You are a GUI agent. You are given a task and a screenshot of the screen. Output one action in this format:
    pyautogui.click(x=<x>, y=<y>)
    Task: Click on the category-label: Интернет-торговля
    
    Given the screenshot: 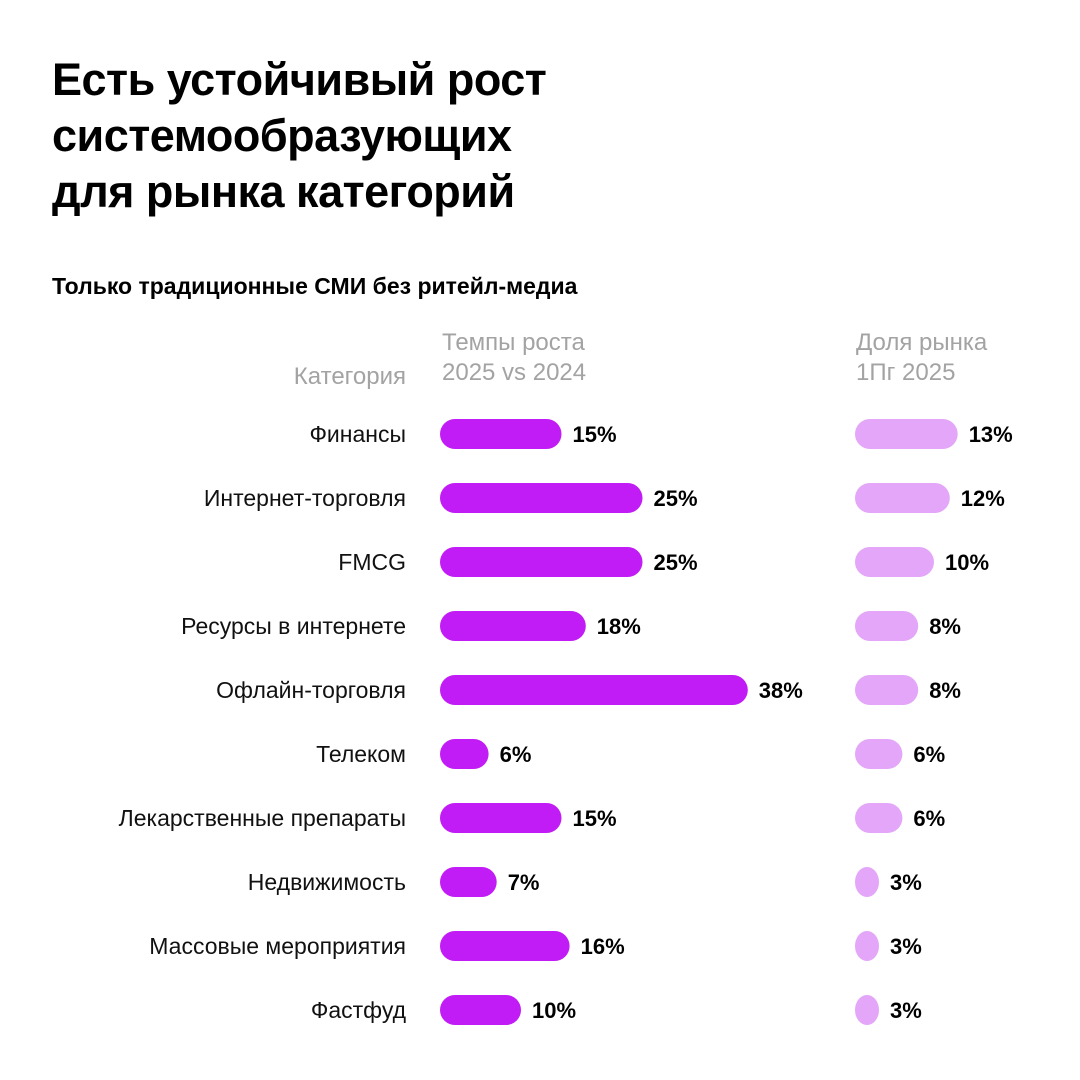 What is the action you would take?
    pyautogui.click(x=305, y=498)
    